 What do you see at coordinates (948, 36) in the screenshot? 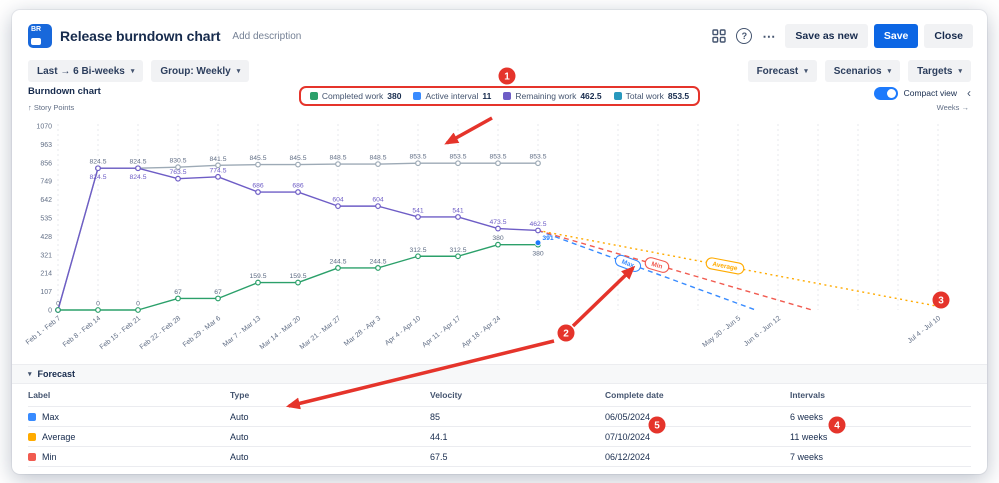
I see `close-button: Close` at bounding box center [948, 36].